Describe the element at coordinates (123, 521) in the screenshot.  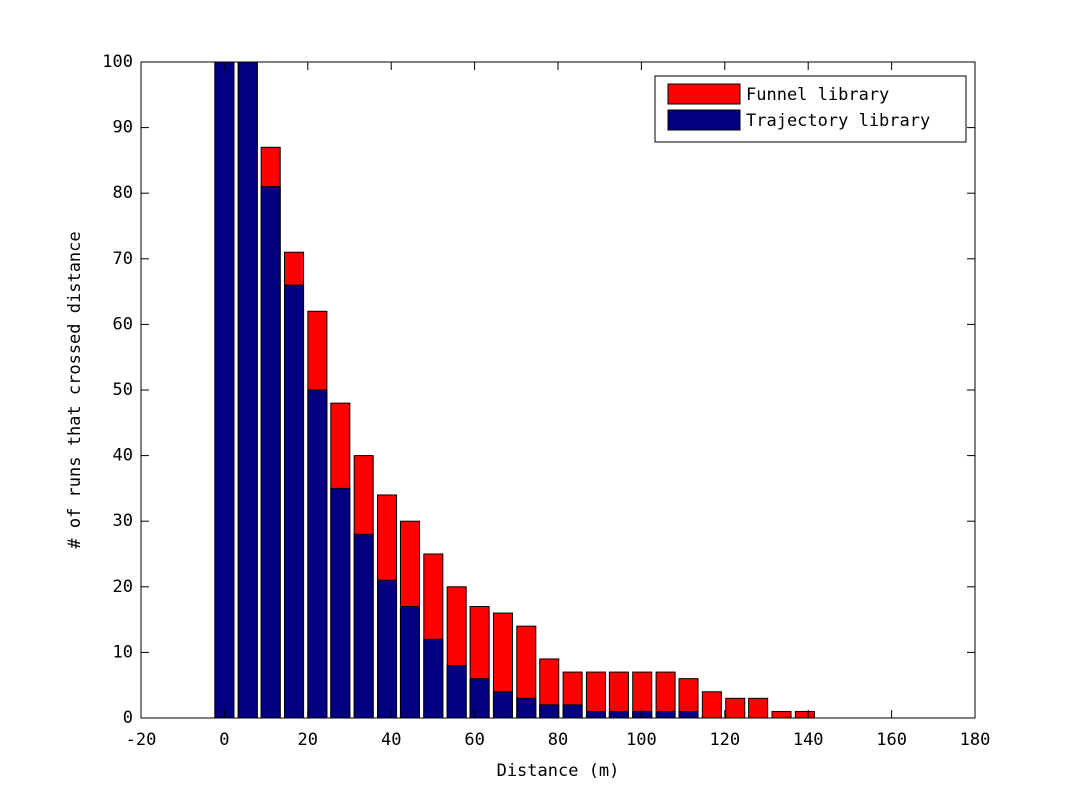
I see `y-tick-label: 30` at that location.